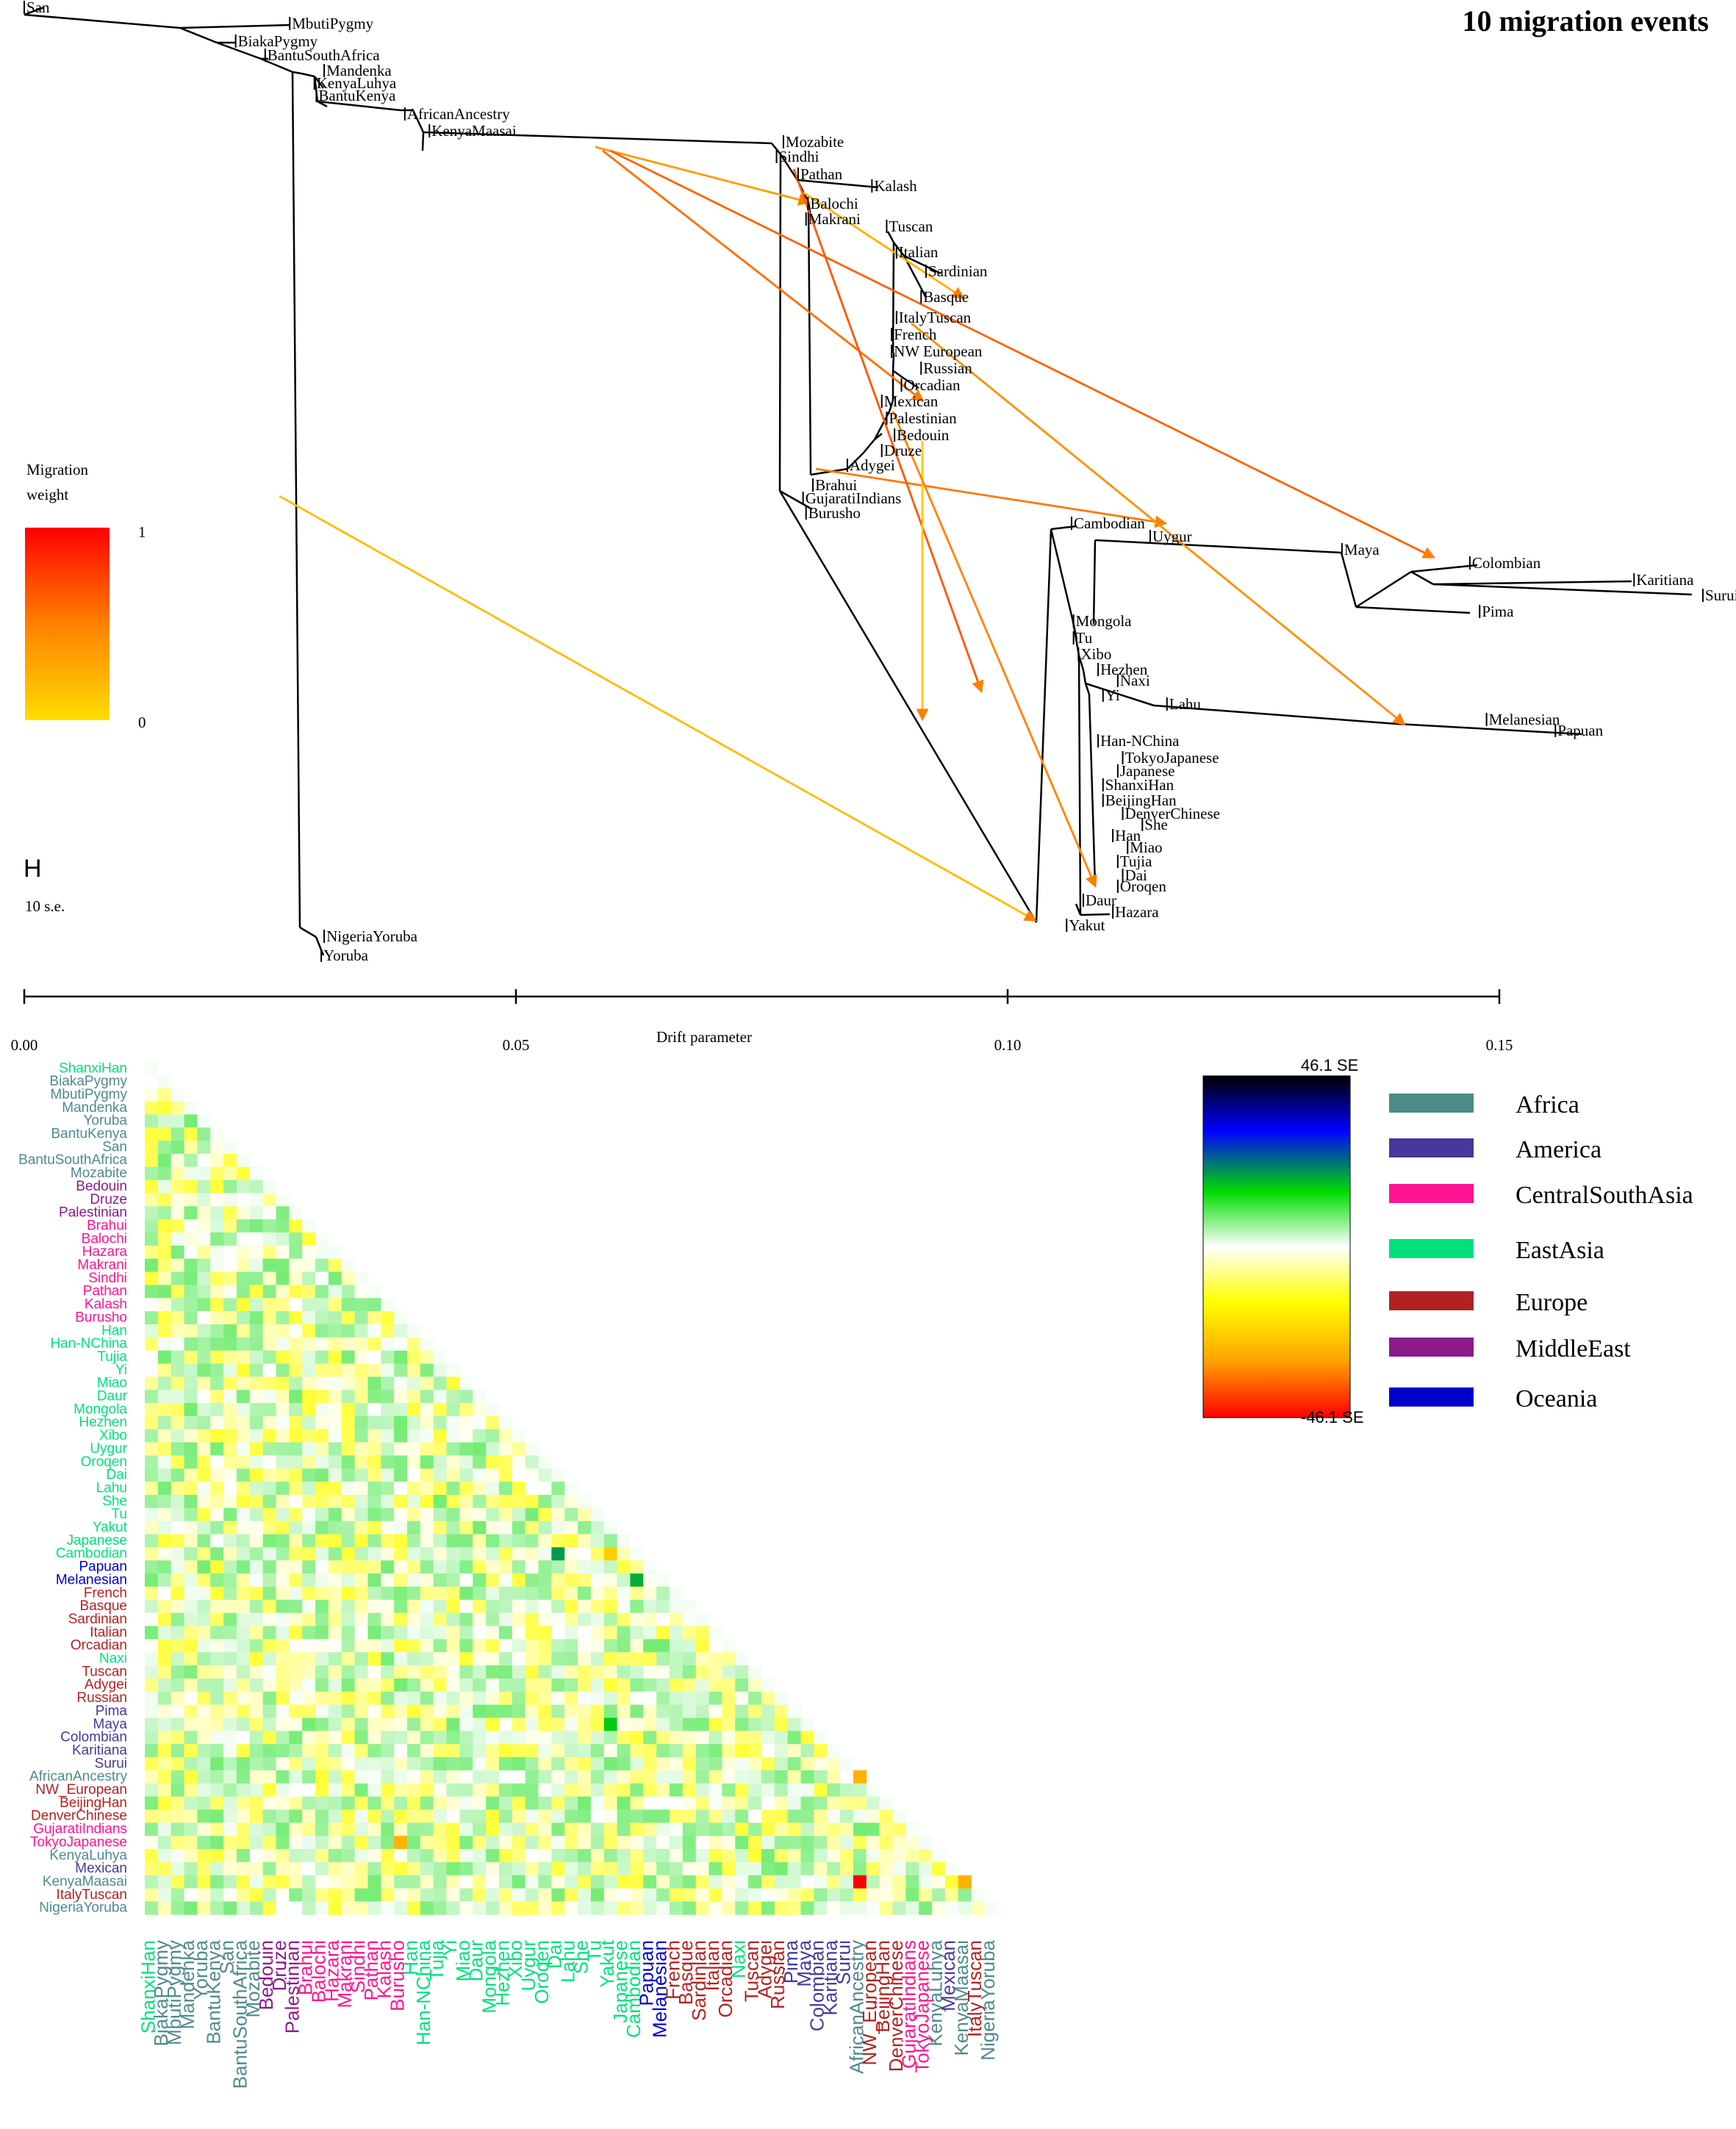 Image resolution: width=1736 pixels, height=2129 pixels. I want to click on tip-label: ItalyTuscan, so click(935, 317).